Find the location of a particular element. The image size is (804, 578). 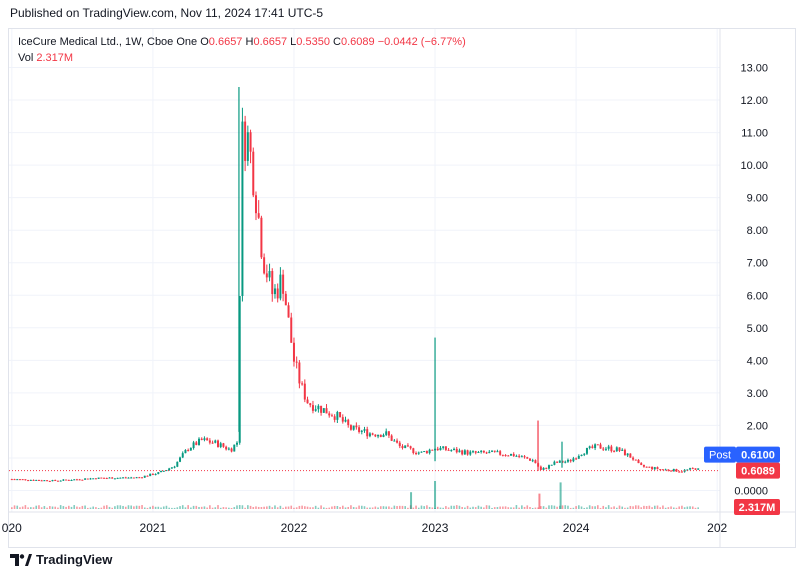

x-tick-label: 020 is located at coordinates (12, 528).